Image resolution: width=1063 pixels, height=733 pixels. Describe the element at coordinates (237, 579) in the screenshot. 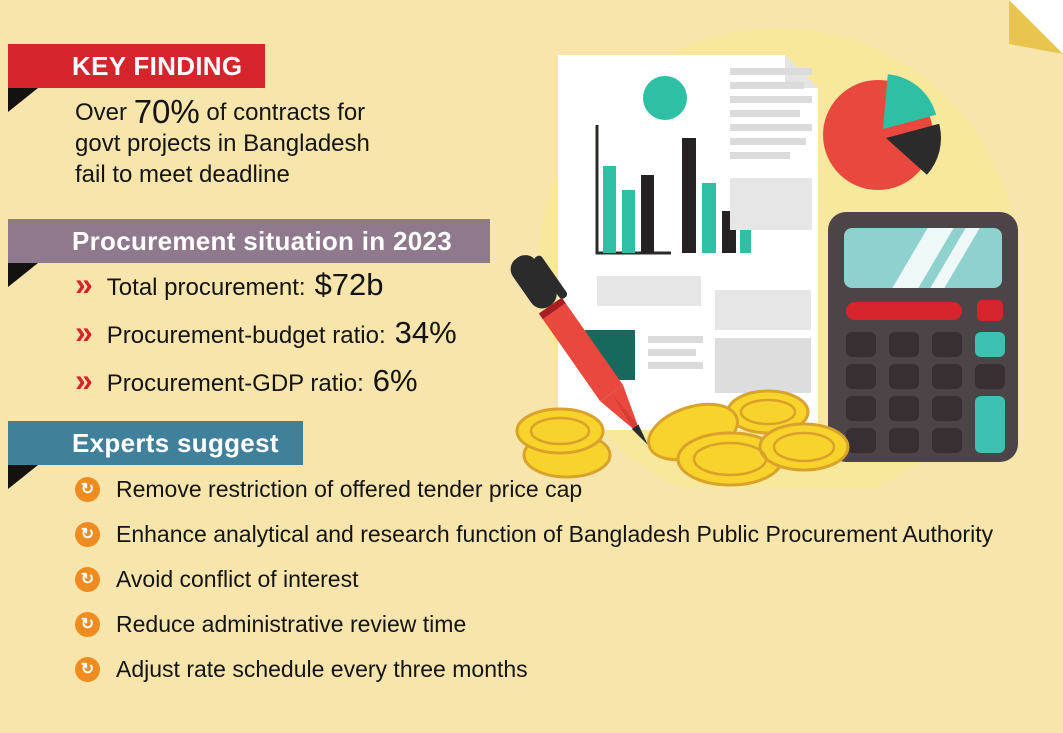

I see `list-item-text: Avoid conflict of interest` at that location.